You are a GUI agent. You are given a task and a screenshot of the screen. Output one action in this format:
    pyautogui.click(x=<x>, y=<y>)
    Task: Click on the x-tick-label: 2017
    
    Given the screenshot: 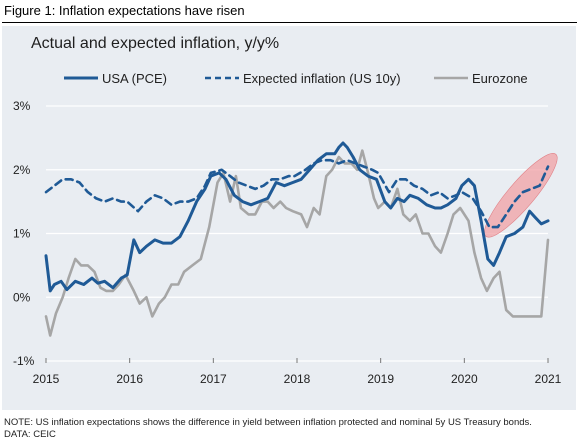 What is the action you would take?
    pyautogui.click(x=213, y=379)
    